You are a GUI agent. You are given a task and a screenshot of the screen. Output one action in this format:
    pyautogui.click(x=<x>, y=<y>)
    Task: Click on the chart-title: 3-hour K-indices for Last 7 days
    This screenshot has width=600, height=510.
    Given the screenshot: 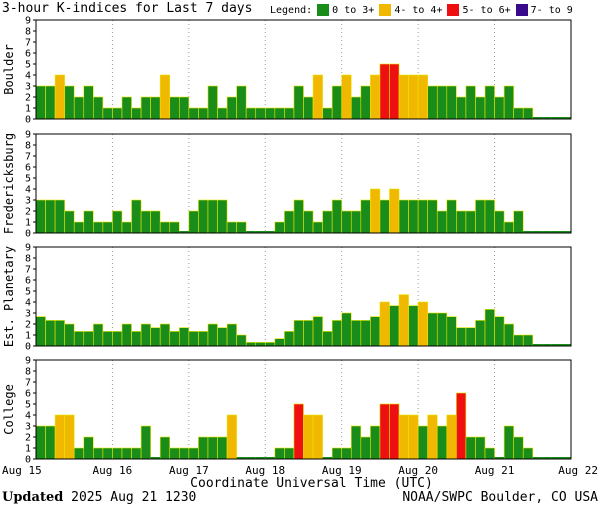 What is the action you would take?
    pyautogui.click(x=127, y=8)
    